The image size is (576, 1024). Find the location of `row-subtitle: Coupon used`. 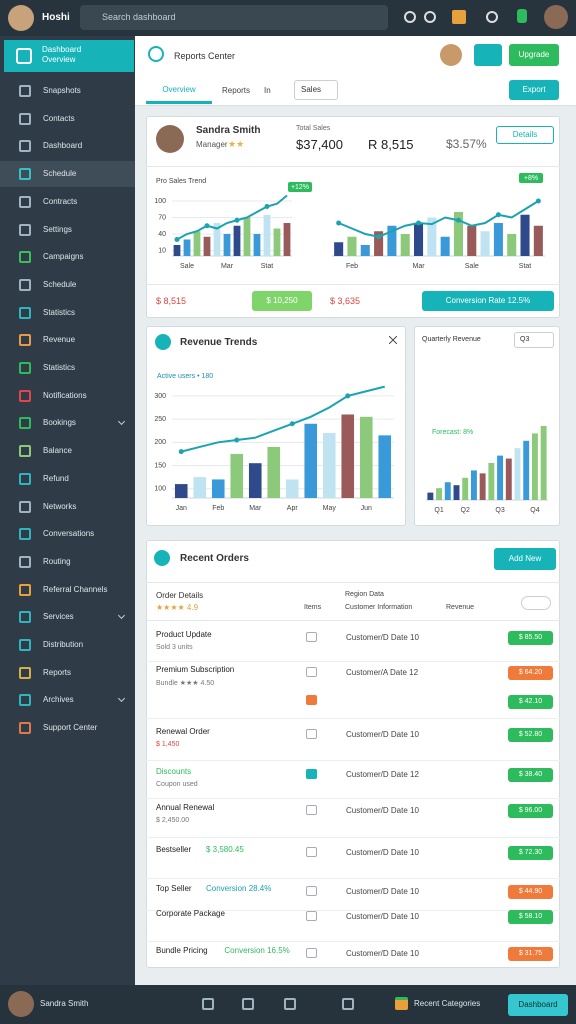

row-subtitle: Coupon used is located at coordinates (177, 784).